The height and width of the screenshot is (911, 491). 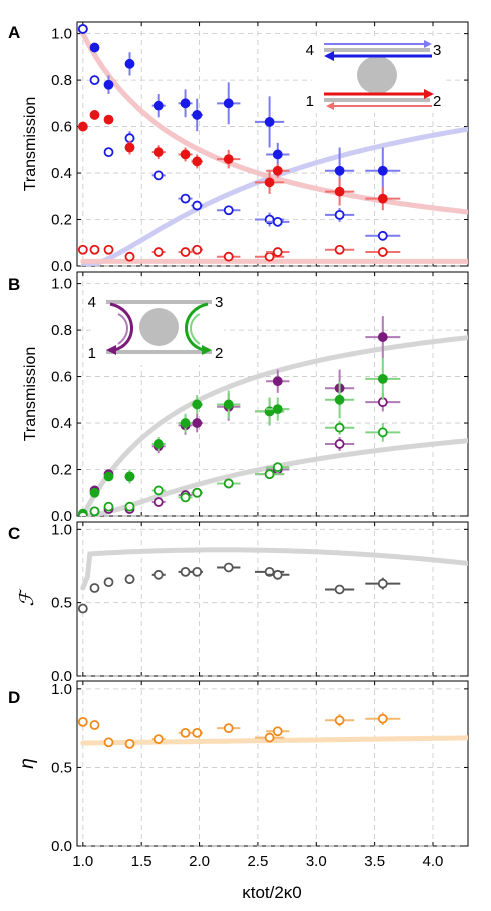 I want to click on x-tick-label: 2.0, so click(x=199, y=861).